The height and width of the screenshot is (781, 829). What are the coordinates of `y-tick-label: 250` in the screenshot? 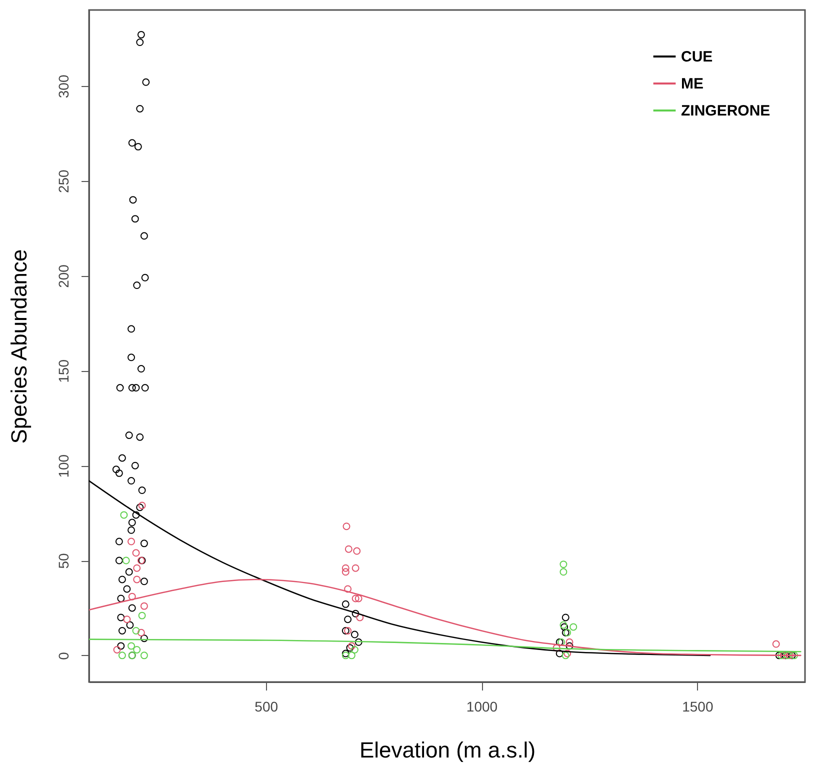 It's located at (64, 181).